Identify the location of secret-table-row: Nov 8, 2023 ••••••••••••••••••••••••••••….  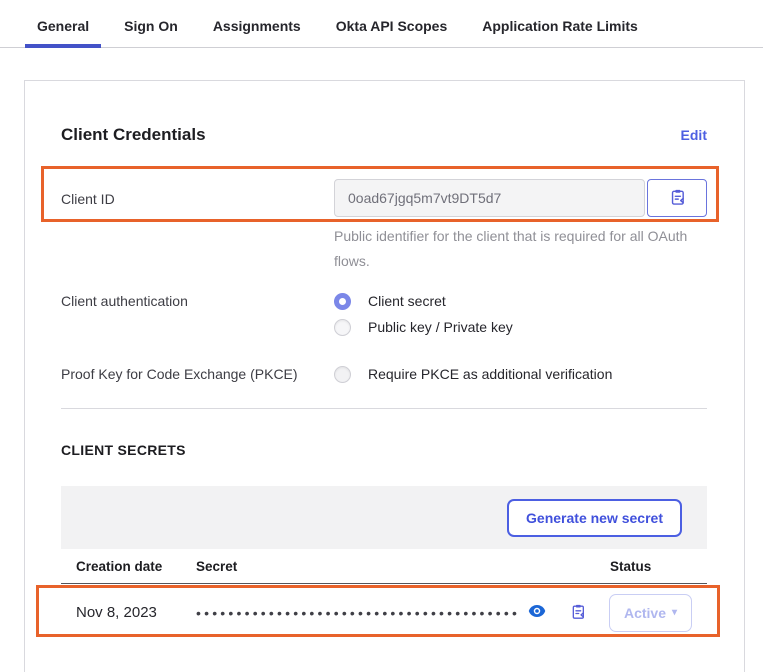
(384, 612).